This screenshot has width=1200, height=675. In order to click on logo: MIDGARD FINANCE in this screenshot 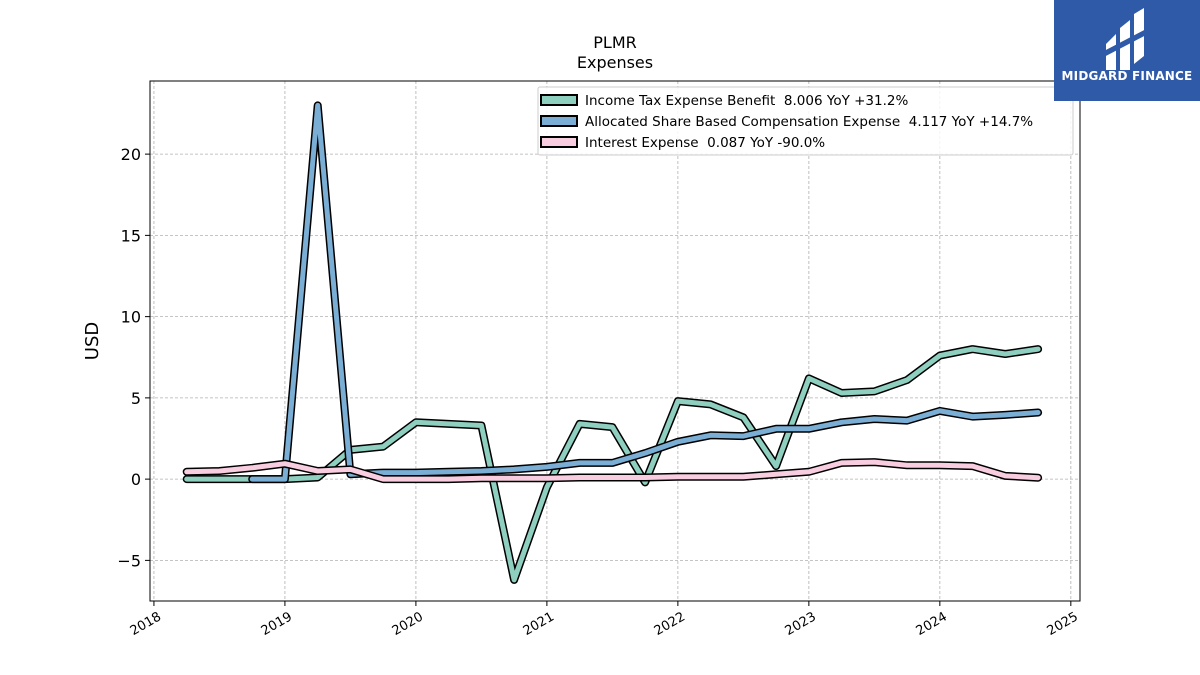, I will do `click(1127, 50)`.